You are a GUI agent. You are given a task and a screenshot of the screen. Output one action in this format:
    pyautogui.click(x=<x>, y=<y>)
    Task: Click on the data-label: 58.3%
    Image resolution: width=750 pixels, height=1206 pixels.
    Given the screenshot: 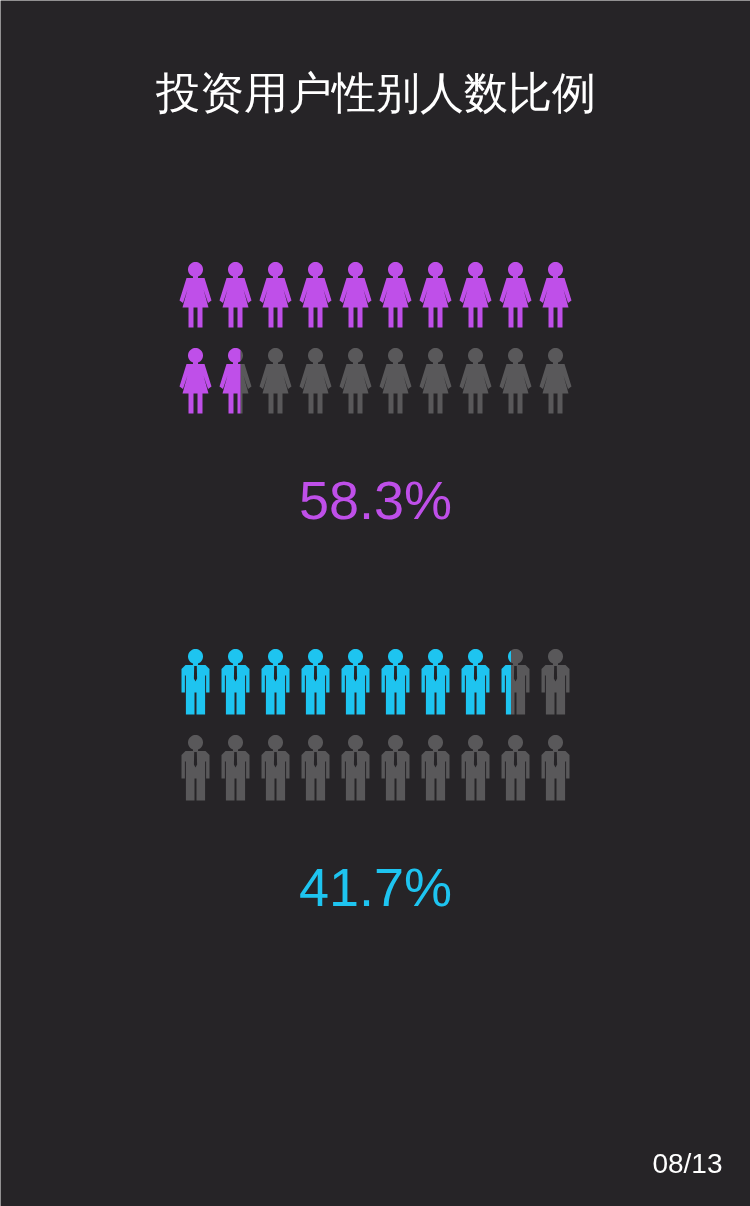 What is the action you would take?
    pyautogui.click(x=375, y=499)
    